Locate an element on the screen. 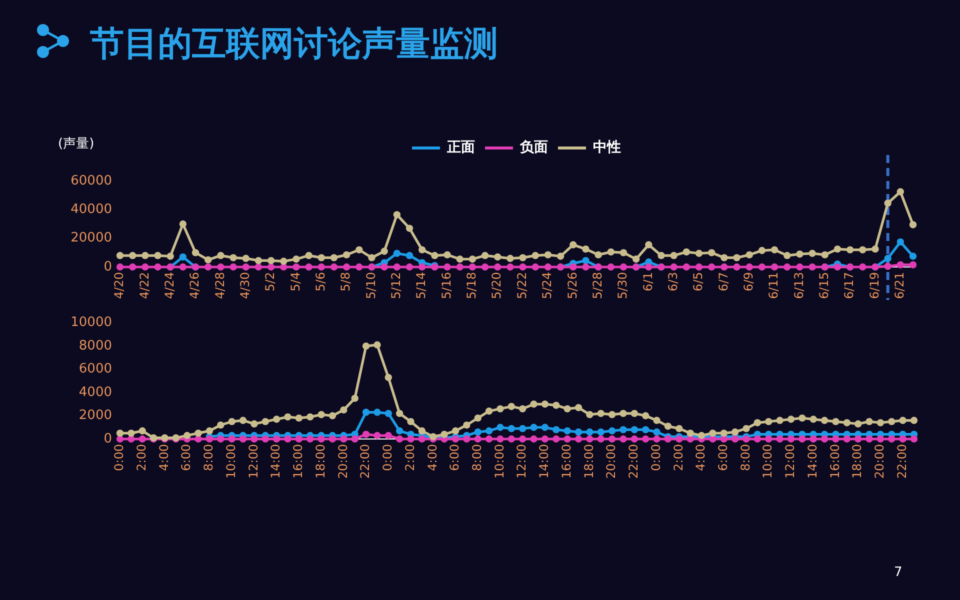 The image size is (960, 600). y-axis-title: (声量) is located at coordinates (76, 144).